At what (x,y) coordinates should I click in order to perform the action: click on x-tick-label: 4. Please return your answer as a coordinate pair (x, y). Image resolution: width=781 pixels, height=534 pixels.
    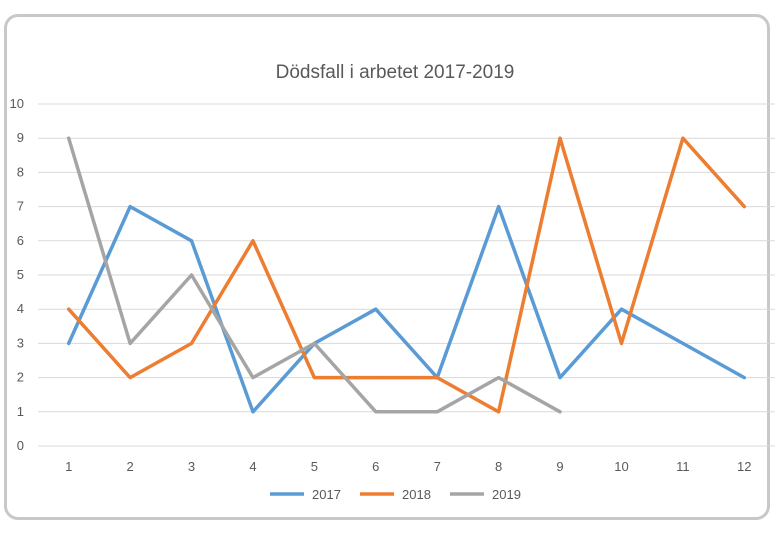
    Looking at the image, I should click on (252, 466).